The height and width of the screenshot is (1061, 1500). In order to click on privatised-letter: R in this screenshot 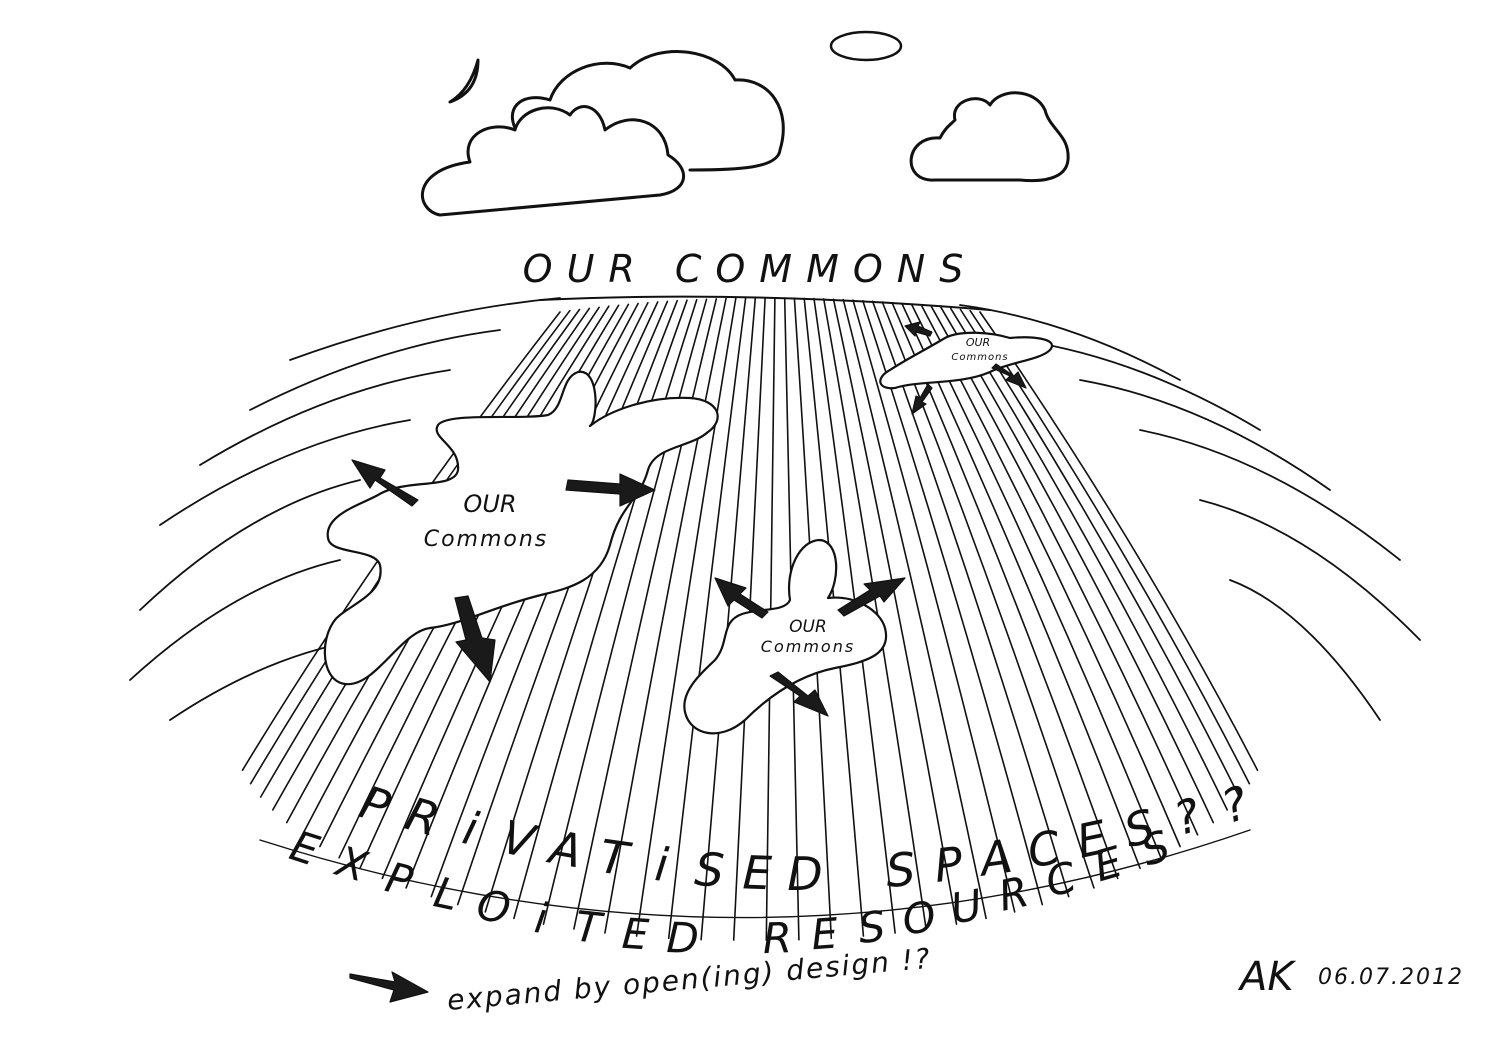, I will do `click(423, 816)`.